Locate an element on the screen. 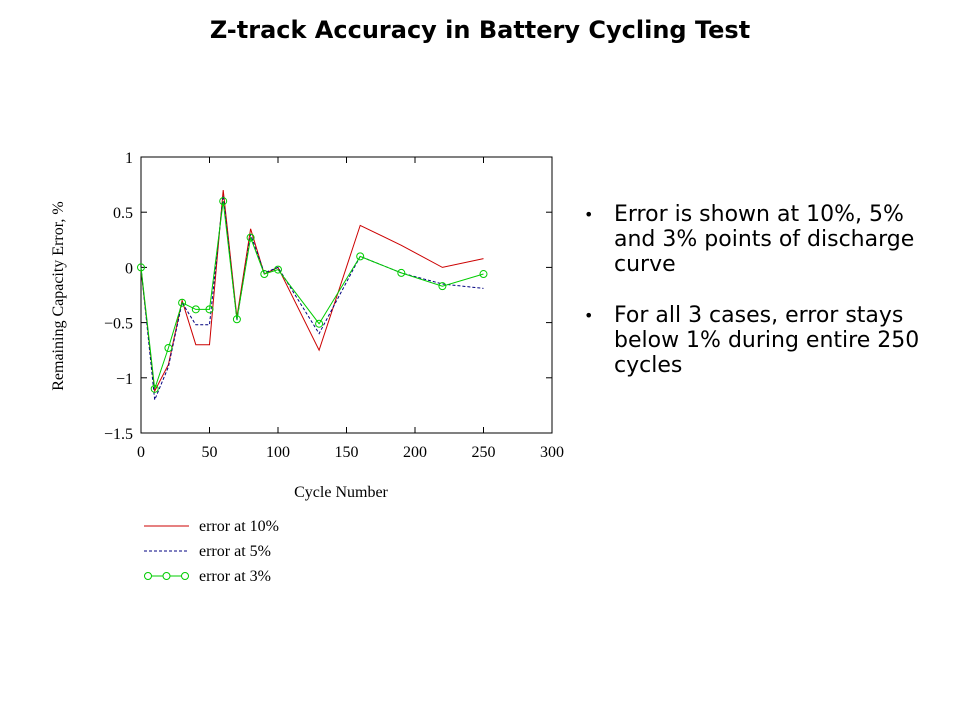 This screenshot has width=960, height=720. legend: error at 10% error at 5% error at 3% is located at coordinates (211, 551).